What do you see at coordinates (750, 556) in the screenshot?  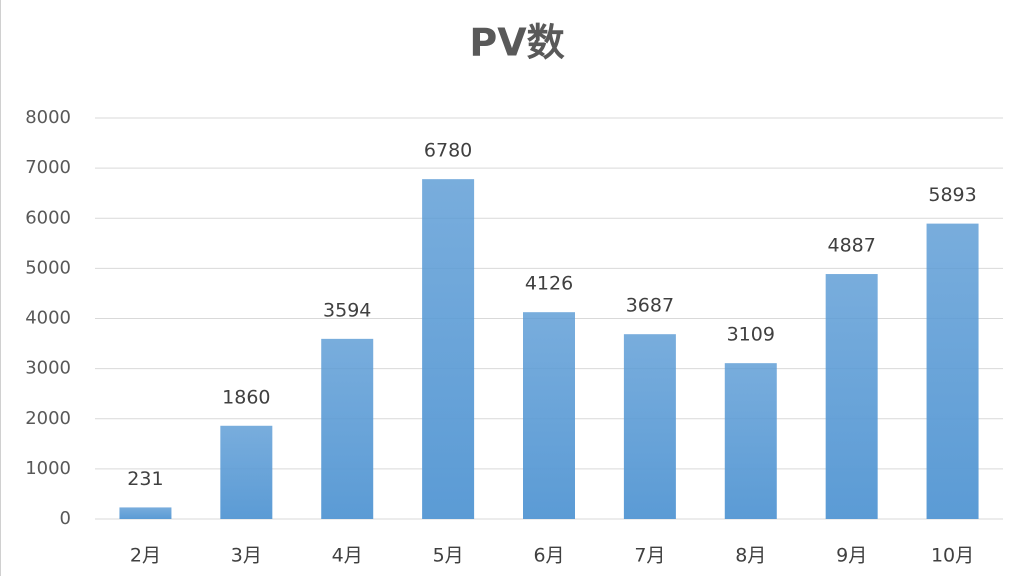 I see `x-tick-label: 8月` at bounding box center [750, 556].